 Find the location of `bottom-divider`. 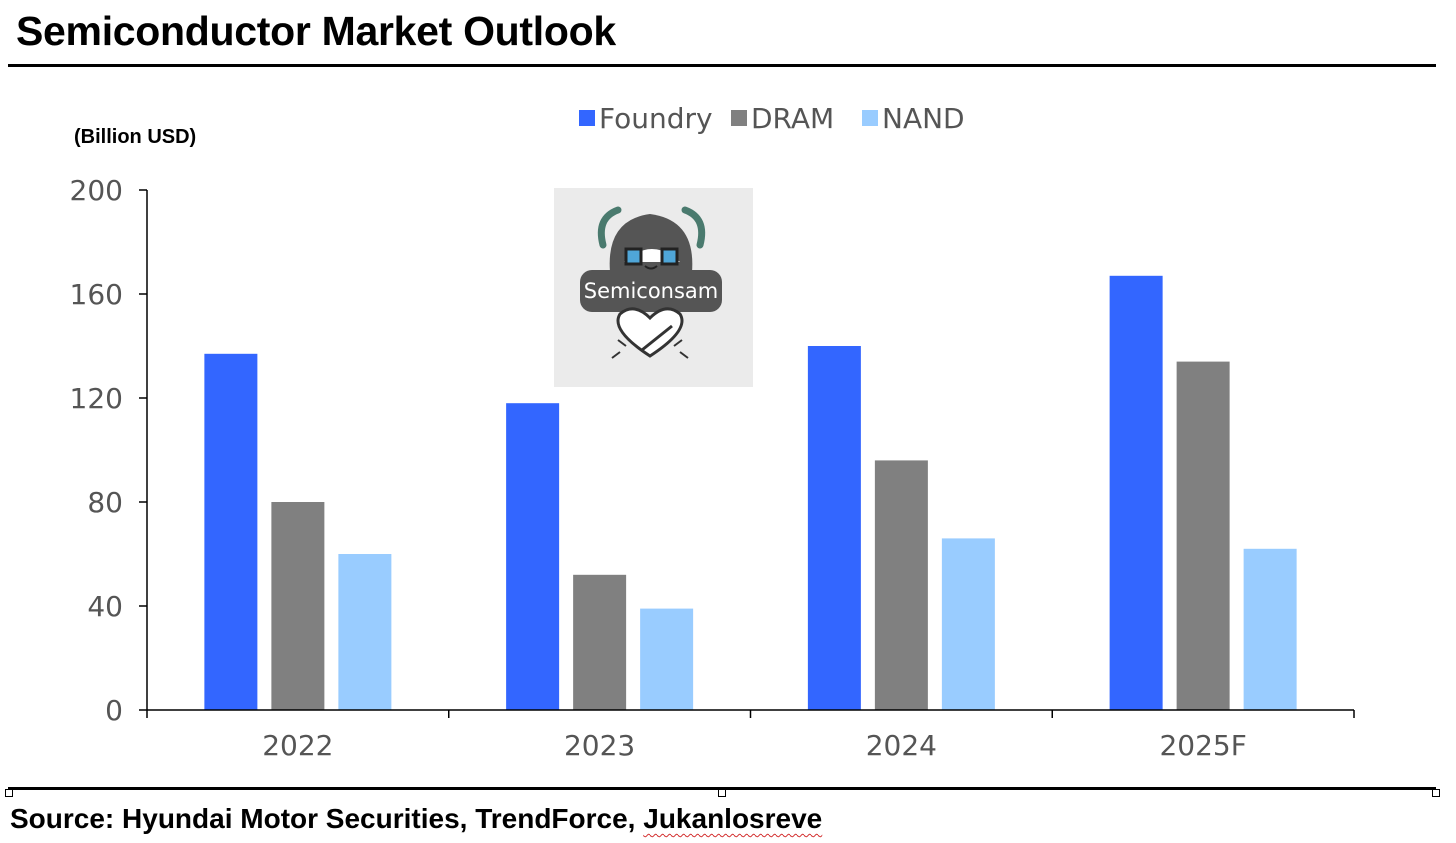

bottom-divider is located at coordinates (722, 788).